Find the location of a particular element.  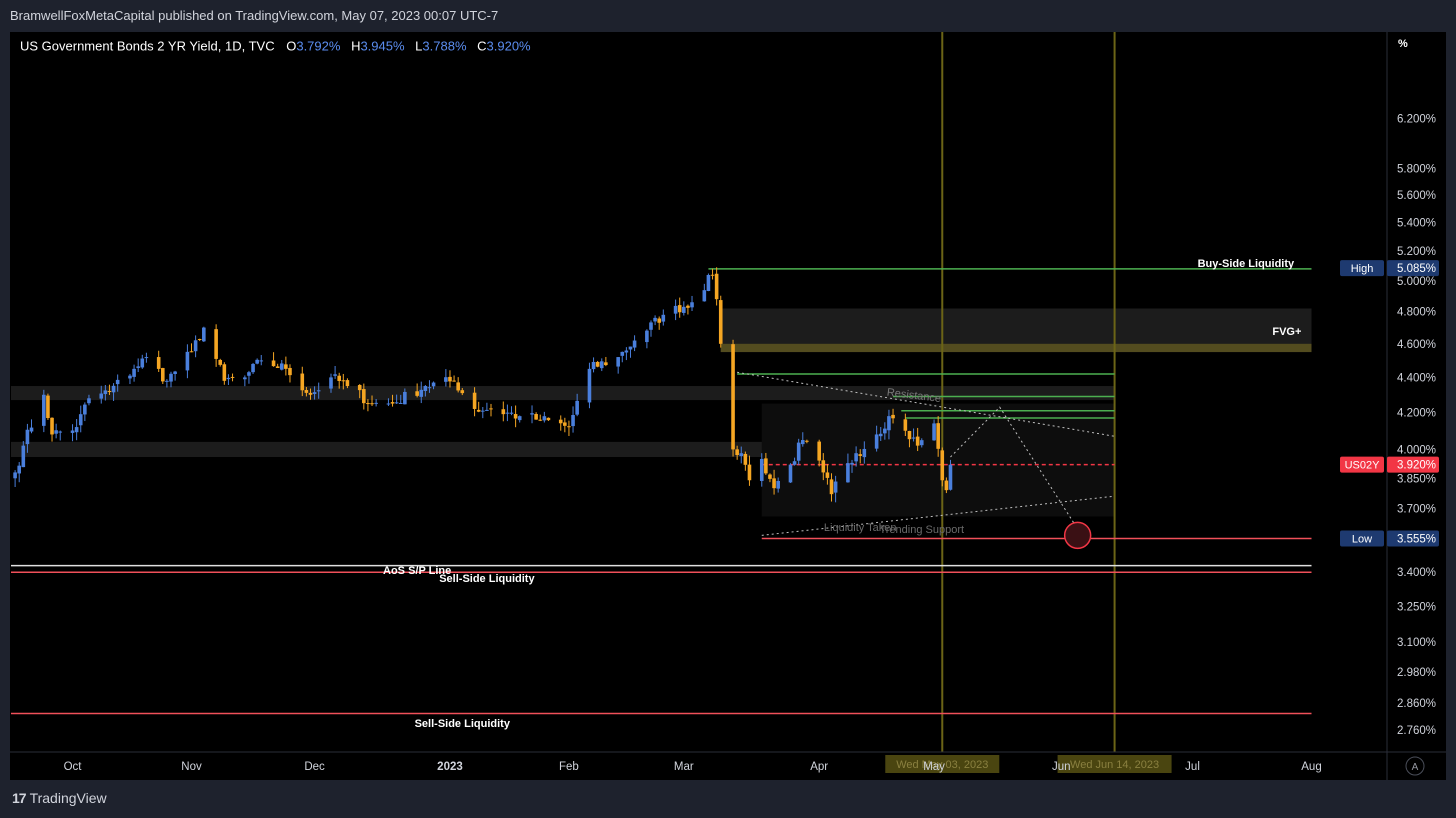

tradingview-logo: 17 TradingView is located at coordinates (59, 798).